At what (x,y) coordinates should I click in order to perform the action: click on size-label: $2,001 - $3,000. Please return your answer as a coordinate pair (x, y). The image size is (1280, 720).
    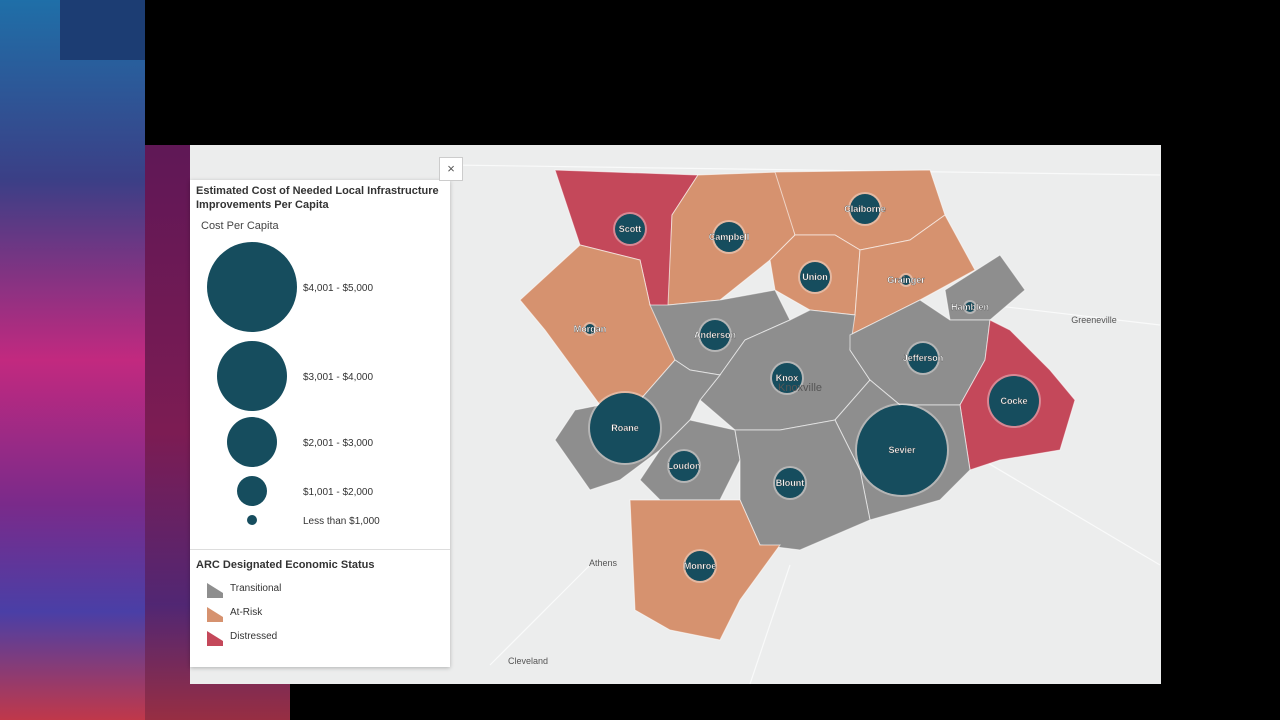
    Looking at the image, I should click on (338, 443).